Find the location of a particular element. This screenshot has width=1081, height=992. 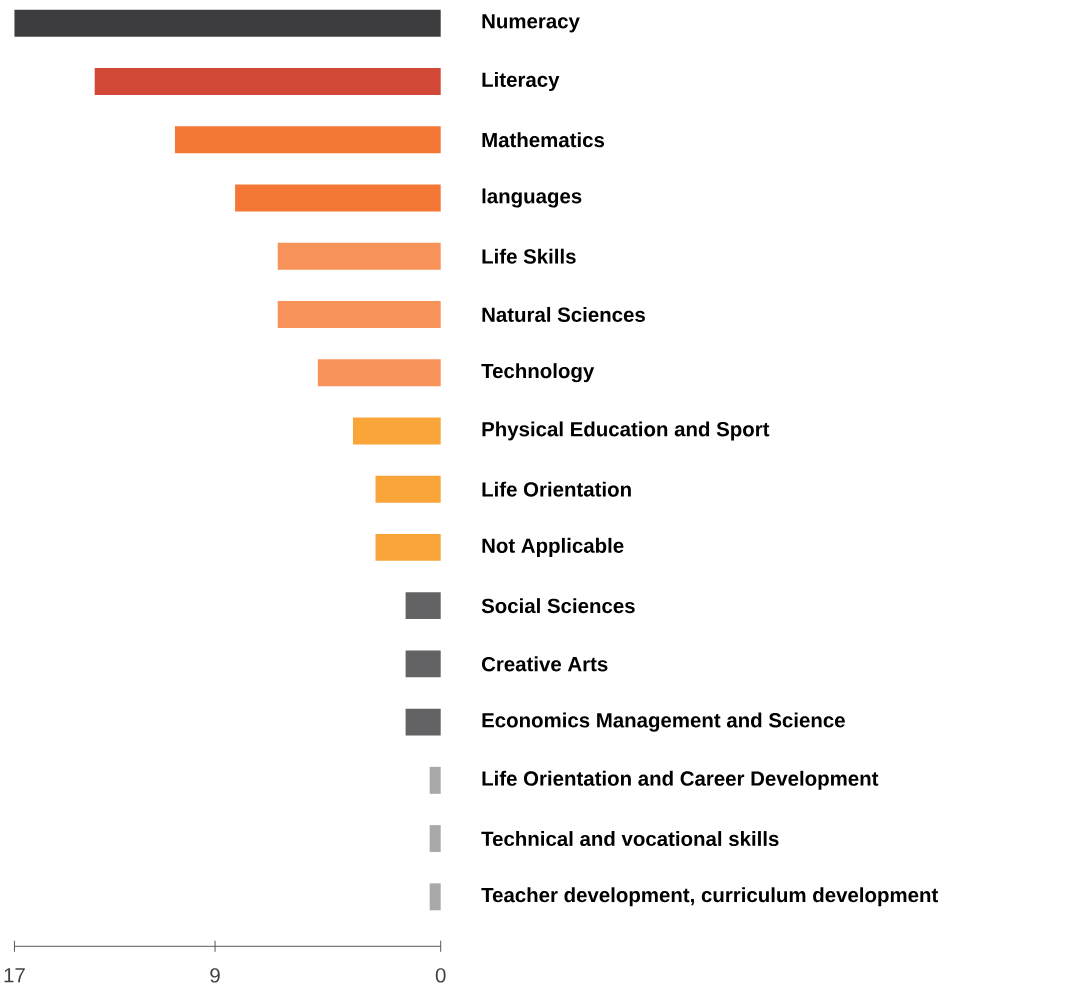

y-tick-label: Numeracy is located at coordinates (531, 23).